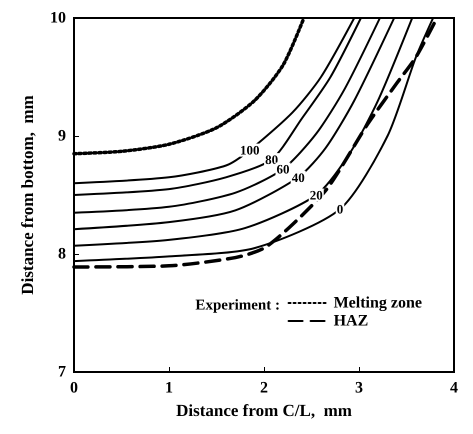 This screenshot has height=434, width=473. What do you see at coordinates (58, 18) in the screenshot?
I see `y-tick-label: 10` at bounding box center [58, 18].